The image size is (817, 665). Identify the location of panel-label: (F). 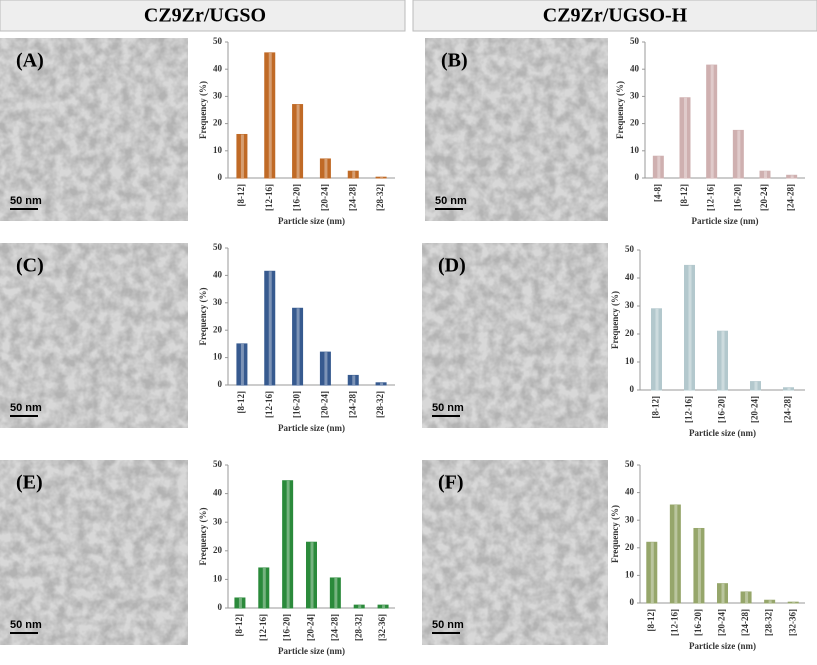
(451, 483).